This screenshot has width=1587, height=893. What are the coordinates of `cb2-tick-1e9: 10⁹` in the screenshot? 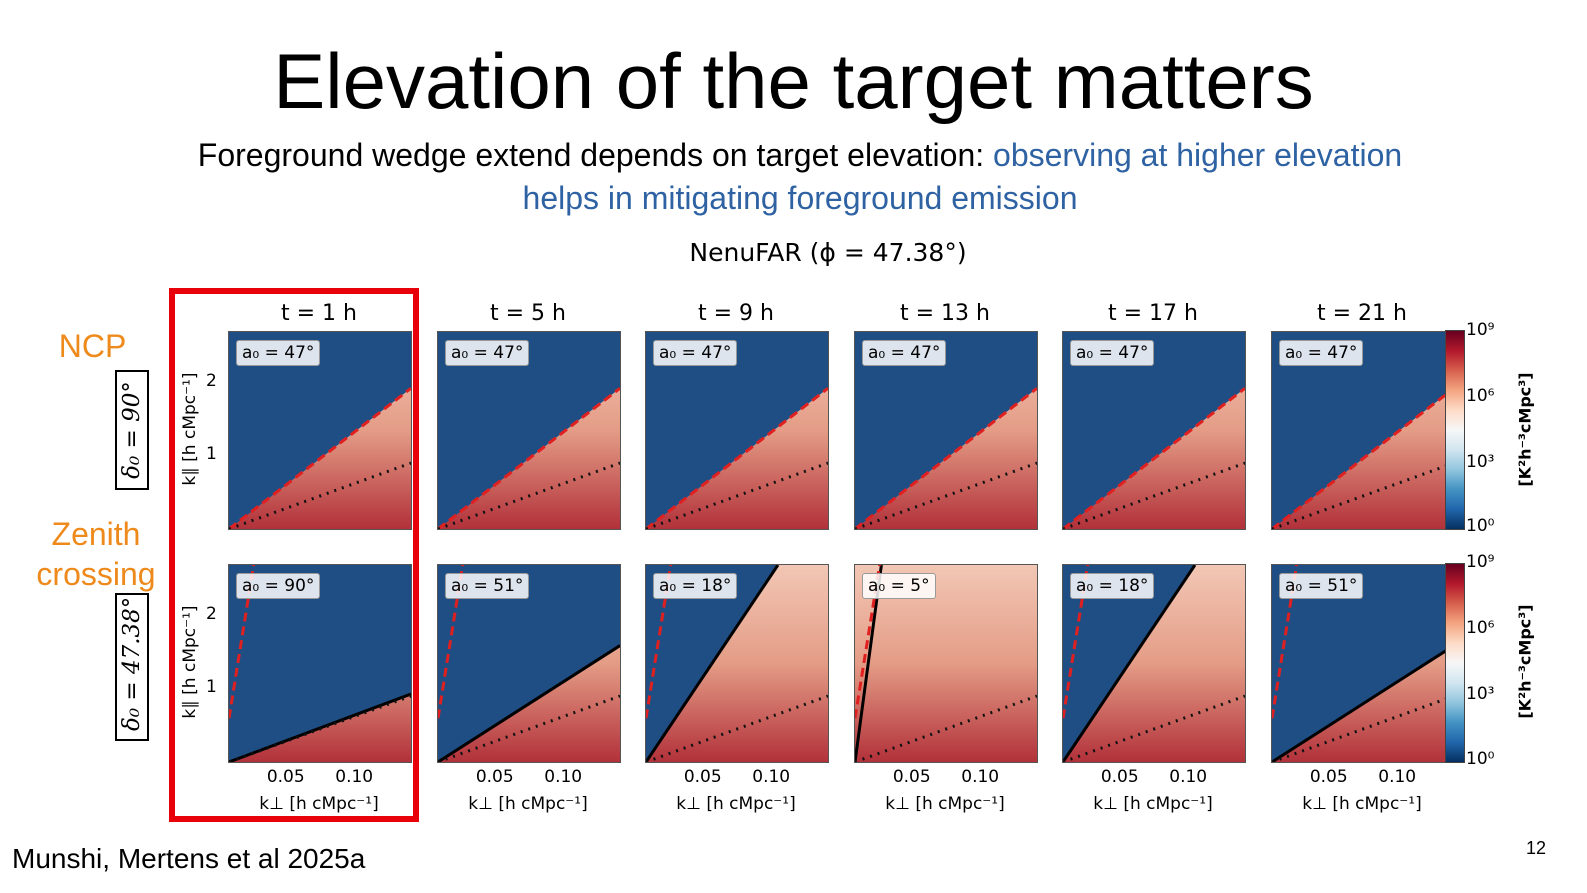 It's located at (1480, 562).